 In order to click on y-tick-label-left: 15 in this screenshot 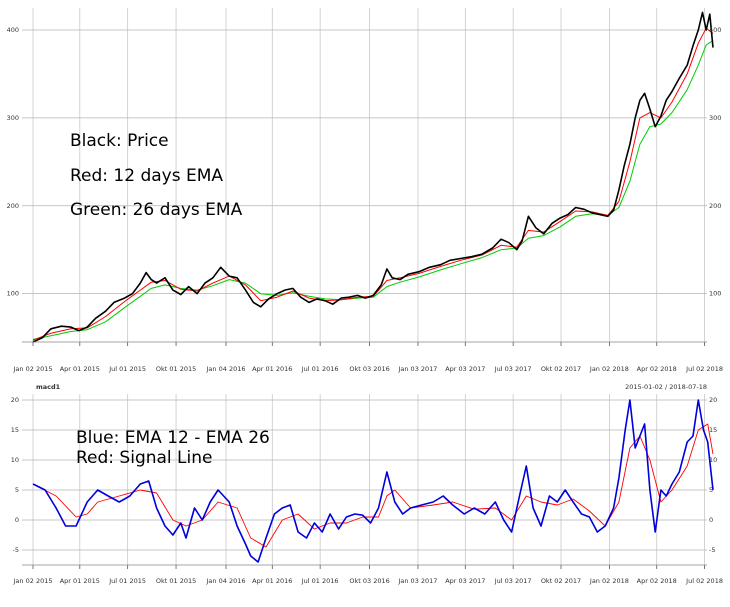, I will do `click(15, 430)`.